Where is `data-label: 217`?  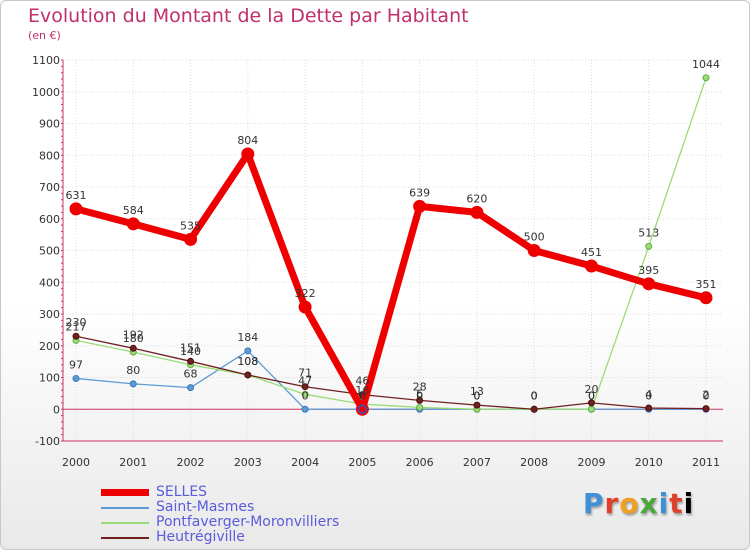 data-label: 217 is located at coordinates (76, 326).